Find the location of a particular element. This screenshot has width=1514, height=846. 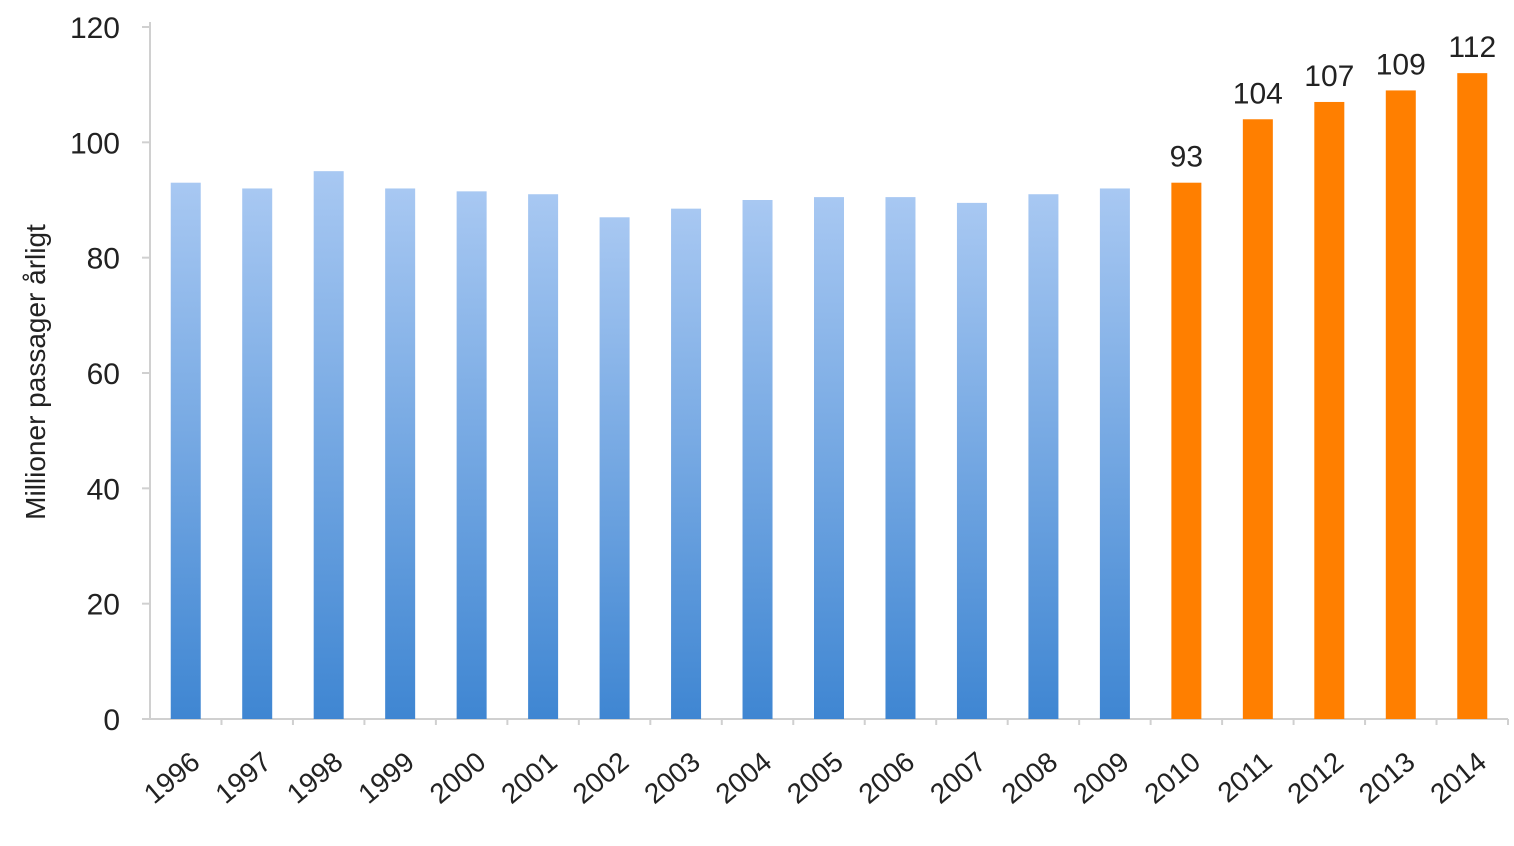

bar-2013 is located at coordinates (1400, 404).